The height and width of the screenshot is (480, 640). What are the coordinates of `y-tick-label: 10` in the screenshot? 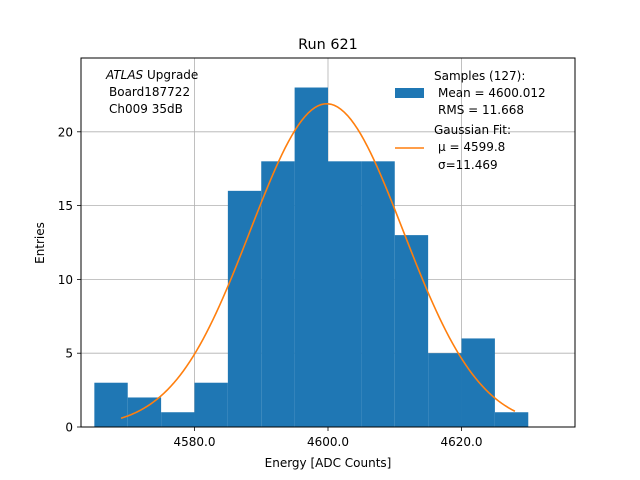 It's located at (65, 280).